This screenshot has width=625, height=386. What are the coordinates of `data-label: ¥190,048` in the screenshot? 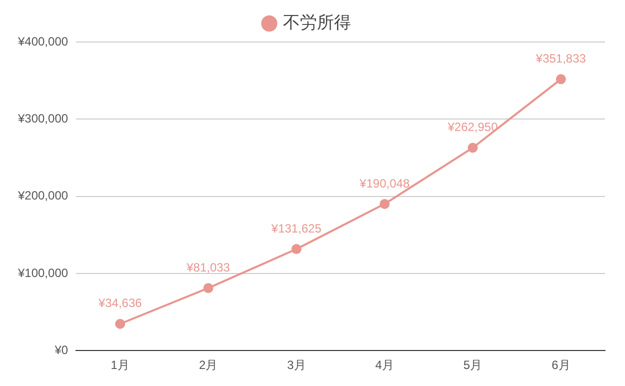 It's located at (384, 183).